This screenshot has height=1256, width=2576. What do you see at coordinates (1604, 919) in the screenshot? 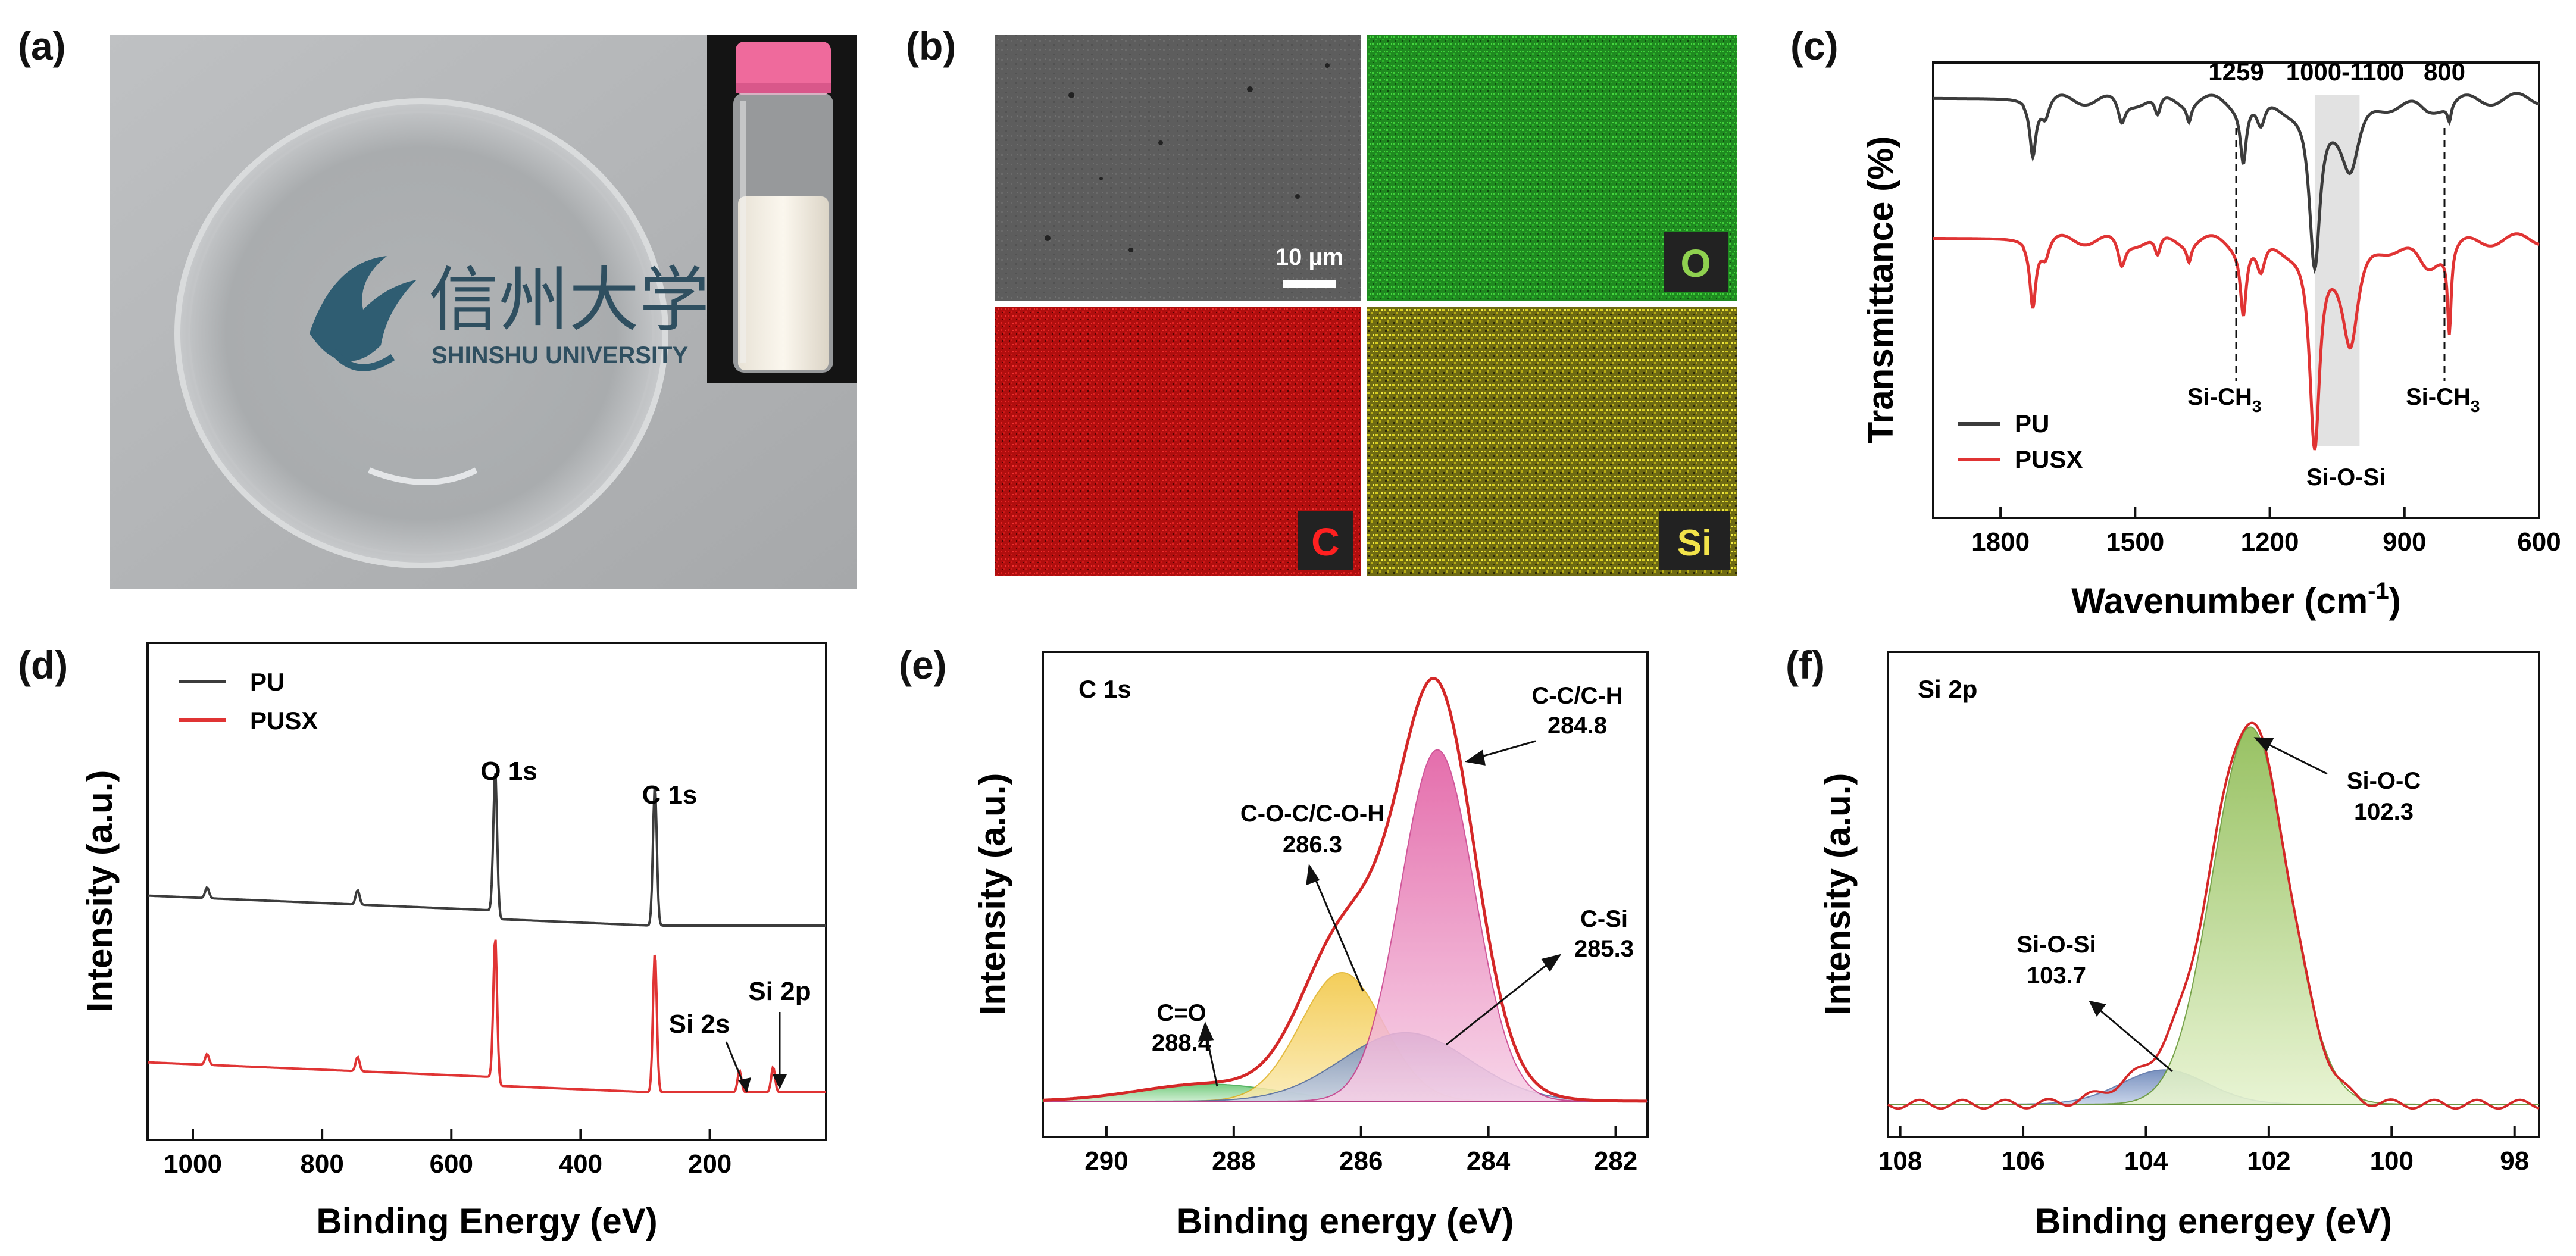
I see `c1s-annot-c-si: C-Si` at bounding box center [1604, 919].